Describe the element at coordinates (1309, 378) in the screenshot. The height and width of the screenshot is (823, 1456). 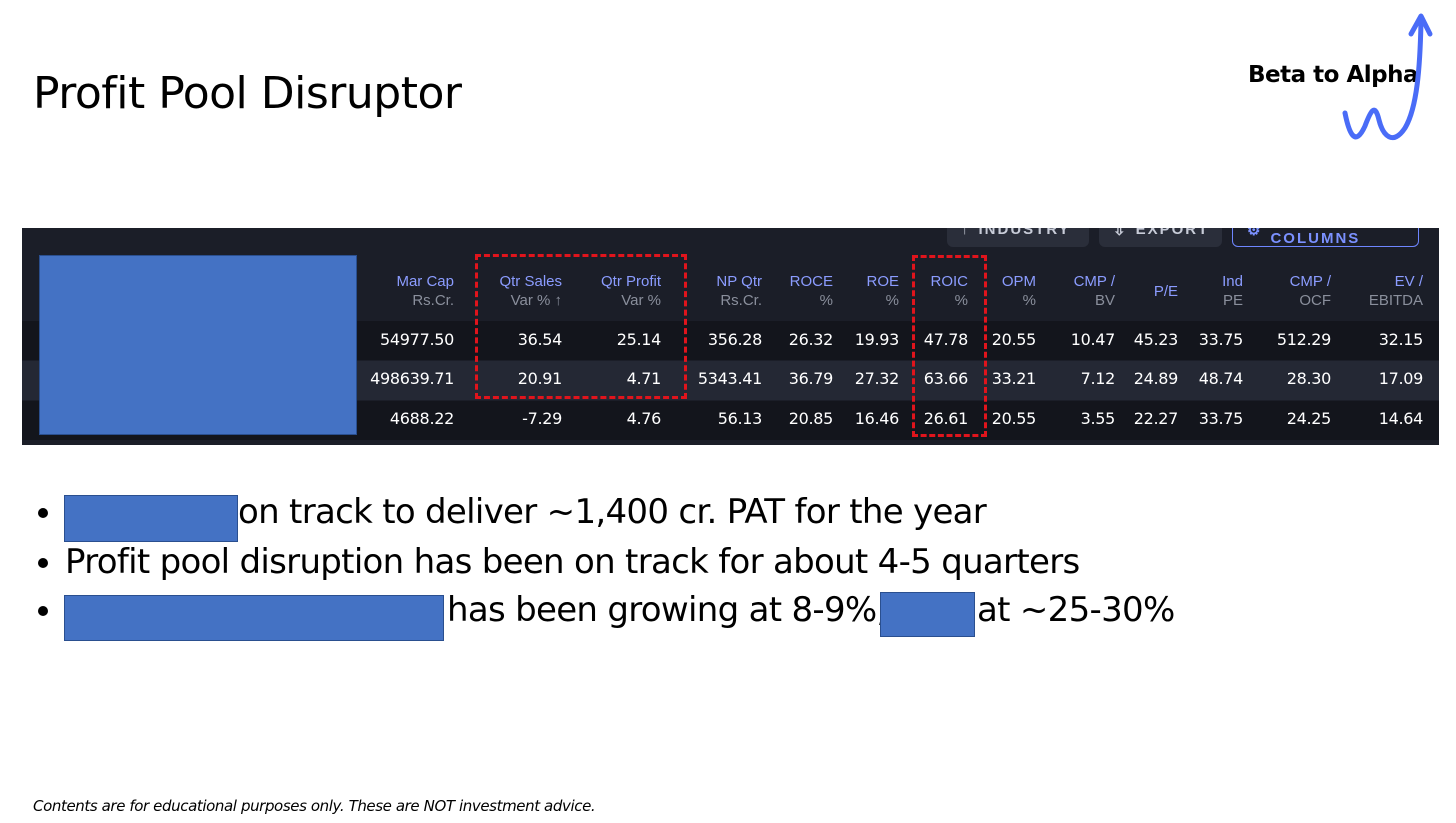
I see `table-cell: 28.30` at that location.